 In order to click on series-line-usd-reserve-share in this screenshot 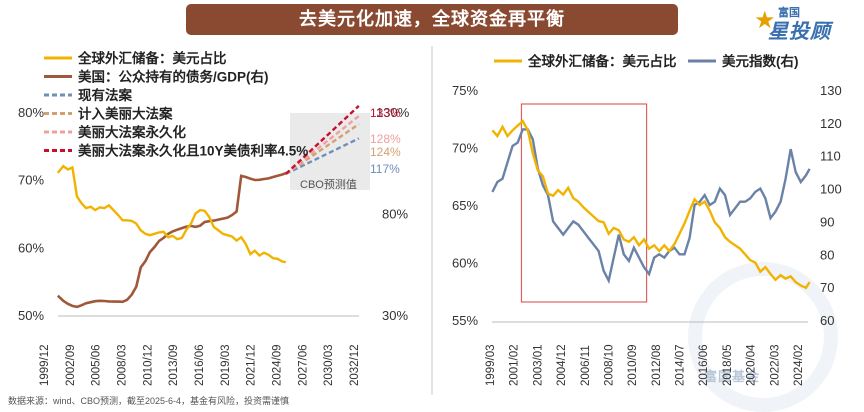, I will do `click(171, 214)`.